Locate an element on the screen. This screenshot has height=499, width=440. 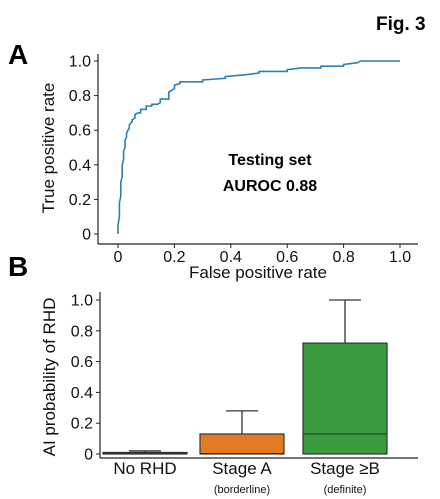
category-label: Stage A is located at coordinates (242, 468).